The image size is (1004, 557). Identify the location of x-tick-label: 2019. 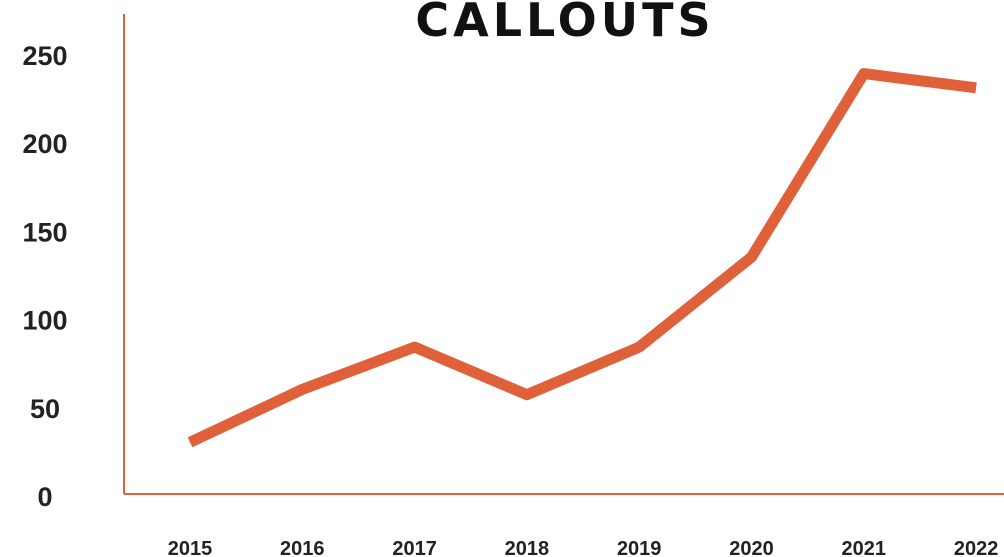
(639, 547).